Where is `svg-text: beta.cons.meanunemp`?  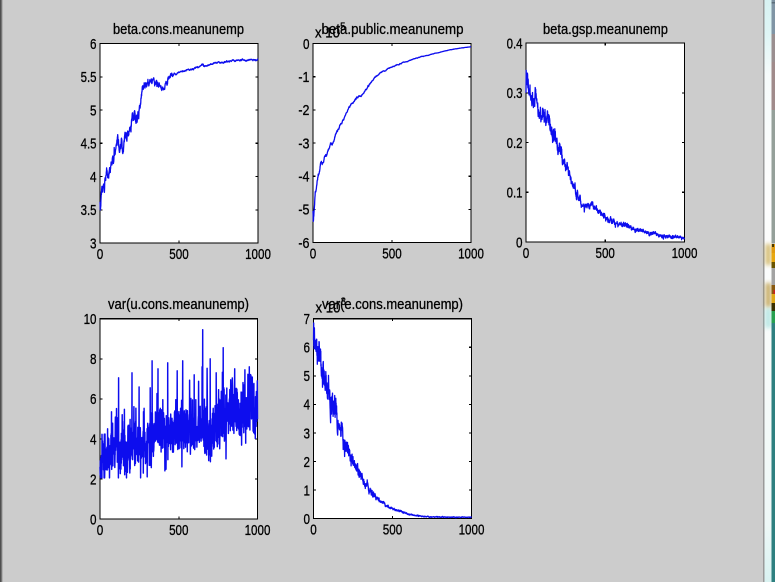
svg-text: beta.cons.meanunemp is located at coordinates (178, 29).